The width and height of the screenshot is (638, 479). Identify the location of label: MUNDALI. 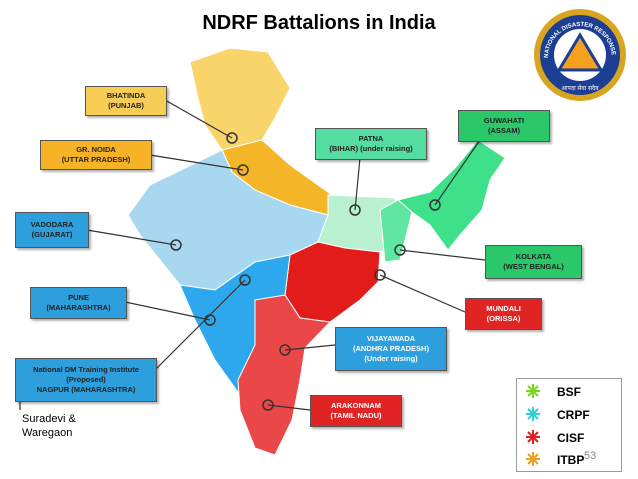
(503, 308).